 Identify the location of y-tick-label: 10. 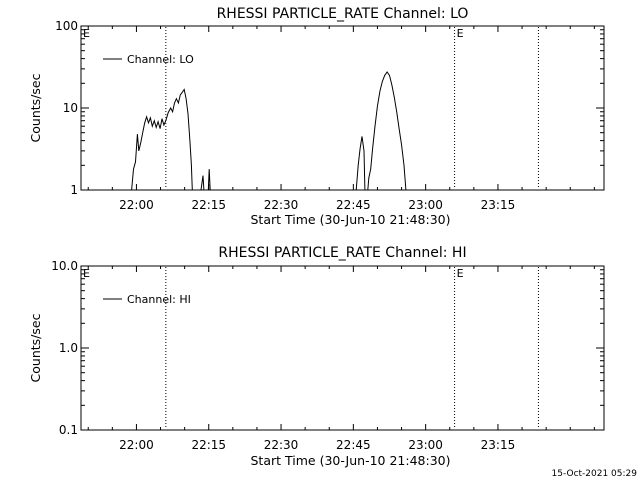
(70, 108).